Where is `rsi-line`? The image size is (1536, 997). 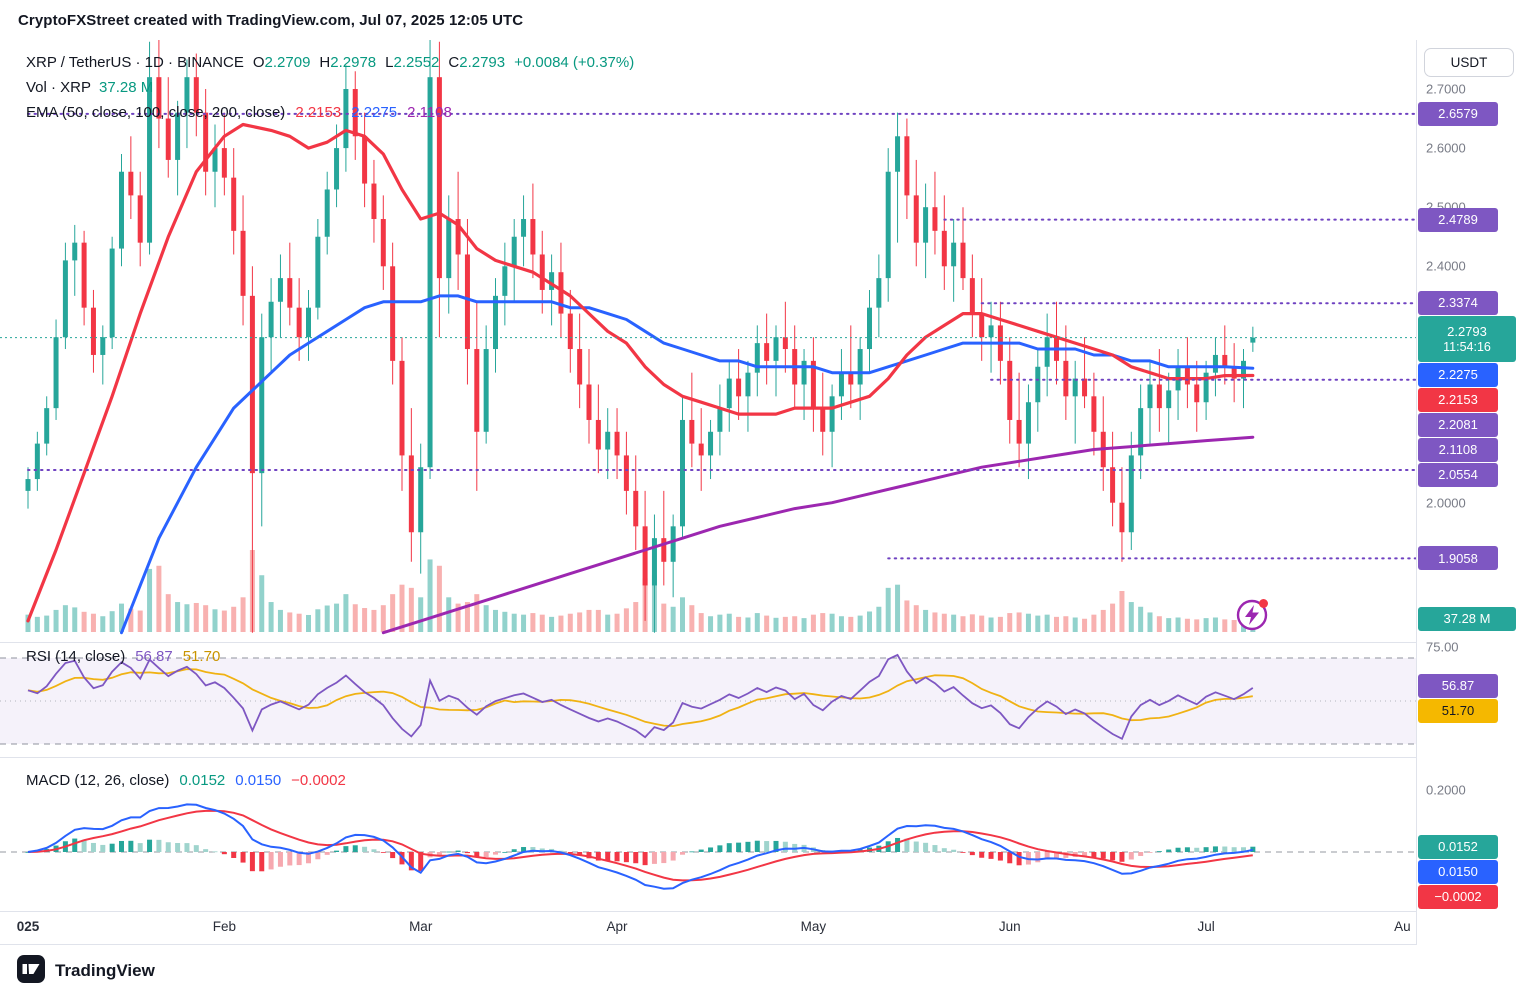
rsi-line is located at coordinates (640, 697).